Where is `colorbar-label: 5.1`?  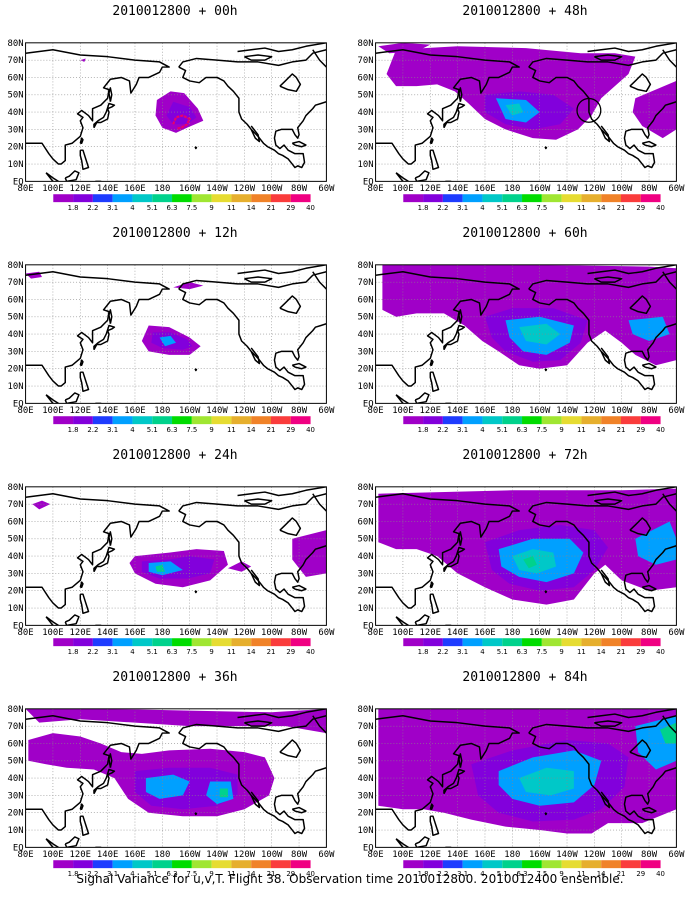 colorbar-label: 5.1 is located at coordinates (502, 430).